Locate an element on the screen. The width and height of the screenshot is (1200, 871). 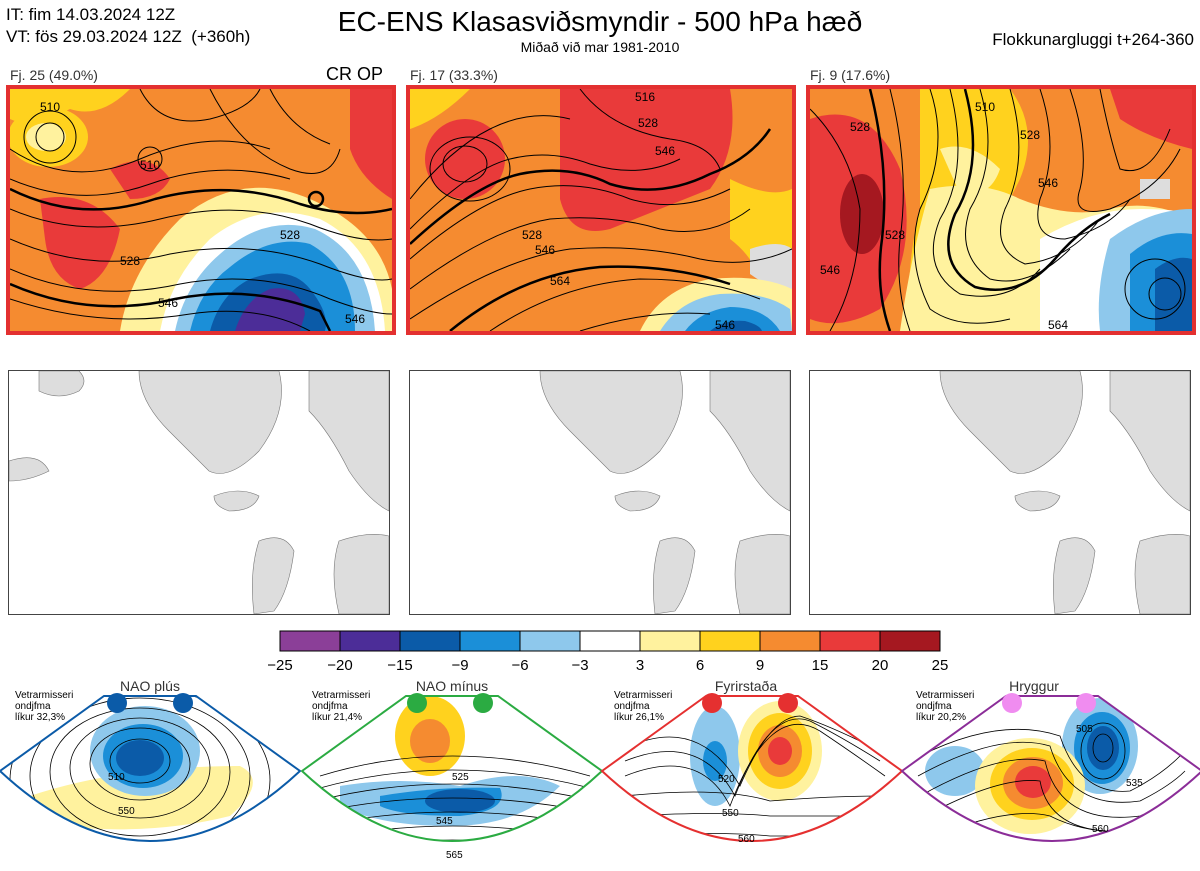
anomaly-weak is located at coordinates (46, 137).